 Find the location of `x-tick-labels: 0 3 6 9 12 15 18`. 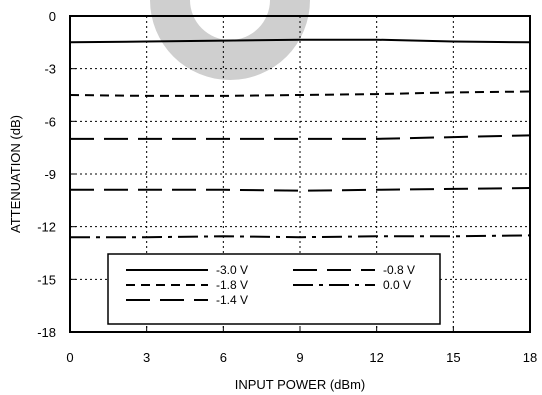

x-tick-labels: 0 3 6 9 12 15 18 is located at coordinates (301, 357).